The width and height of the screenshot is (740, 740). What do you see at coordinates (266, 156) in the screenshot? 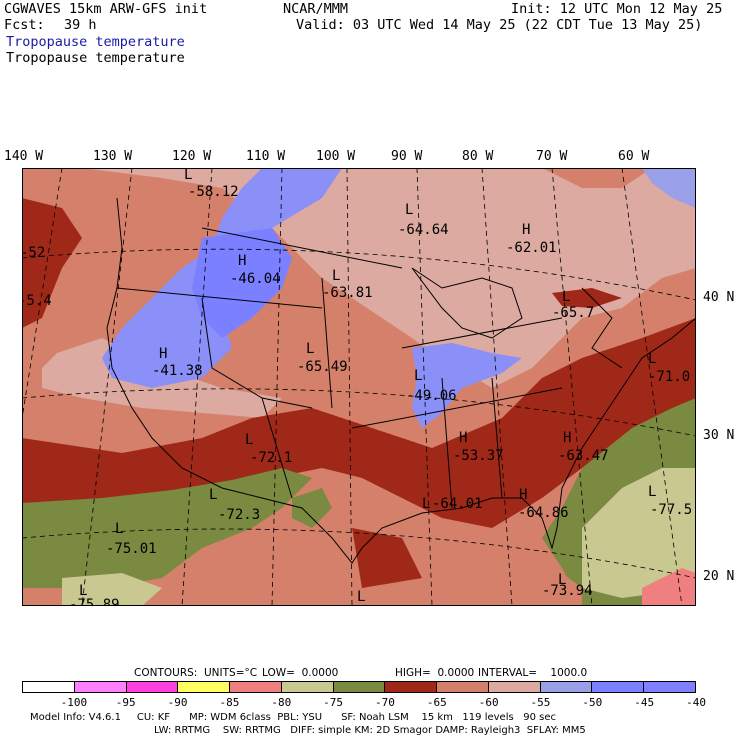
I see `lon-label: 110 W` at bounding box center [266, 156].